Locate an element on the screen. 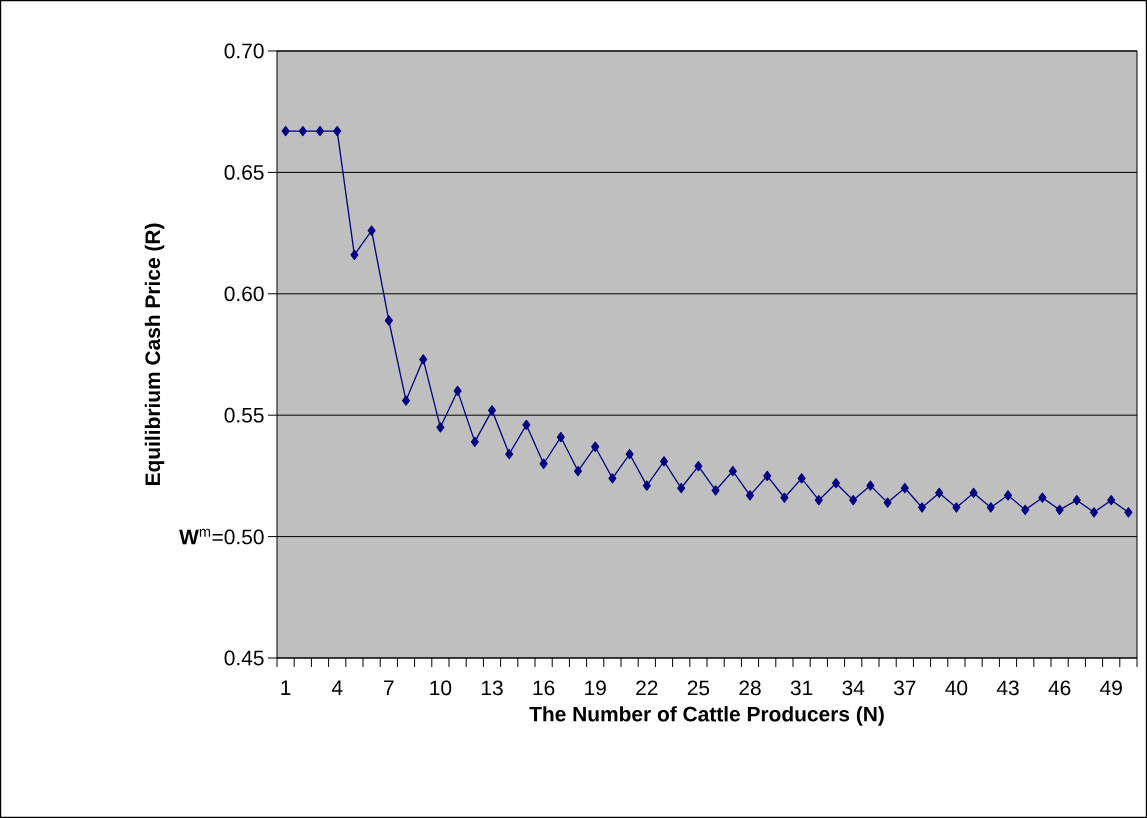 The width and height of the screenshot is (1147, 818). x-axis-title: The Number of Cattle Producers (N) is located at coordinates (706, 716).